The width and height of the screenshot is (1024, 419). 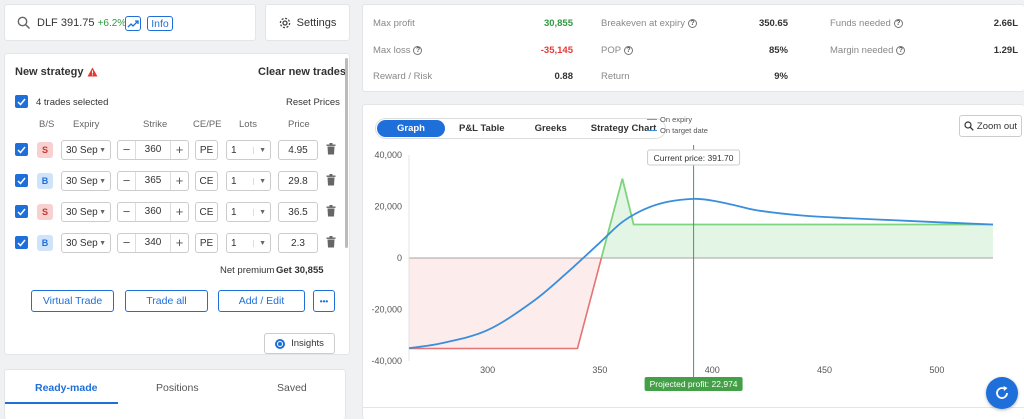 I want to click on tab-strategy-chart: Strategy Chart, so click(x=623, y=128).